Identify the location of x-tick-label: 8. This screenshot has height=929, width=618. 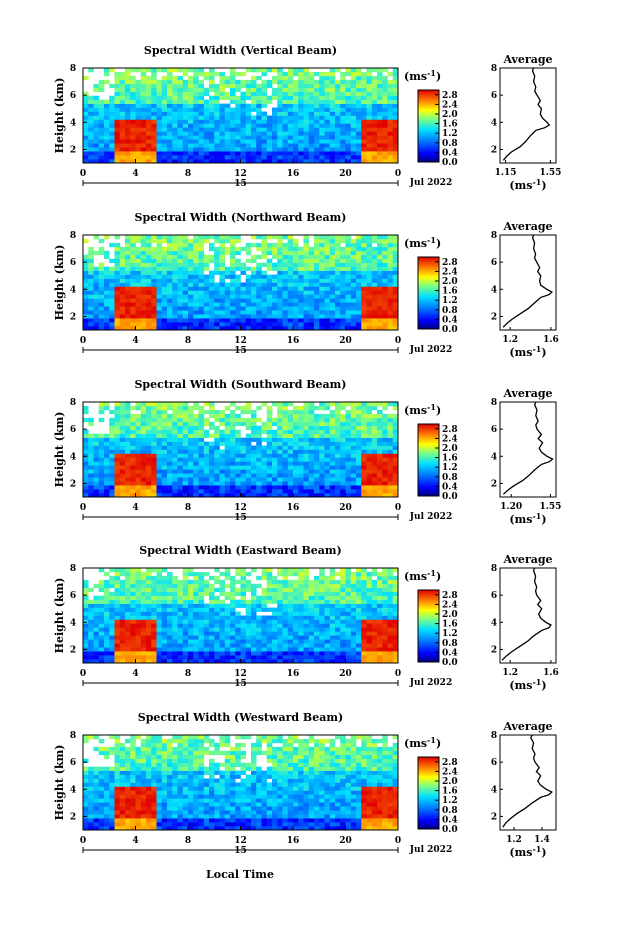
(188, 341).